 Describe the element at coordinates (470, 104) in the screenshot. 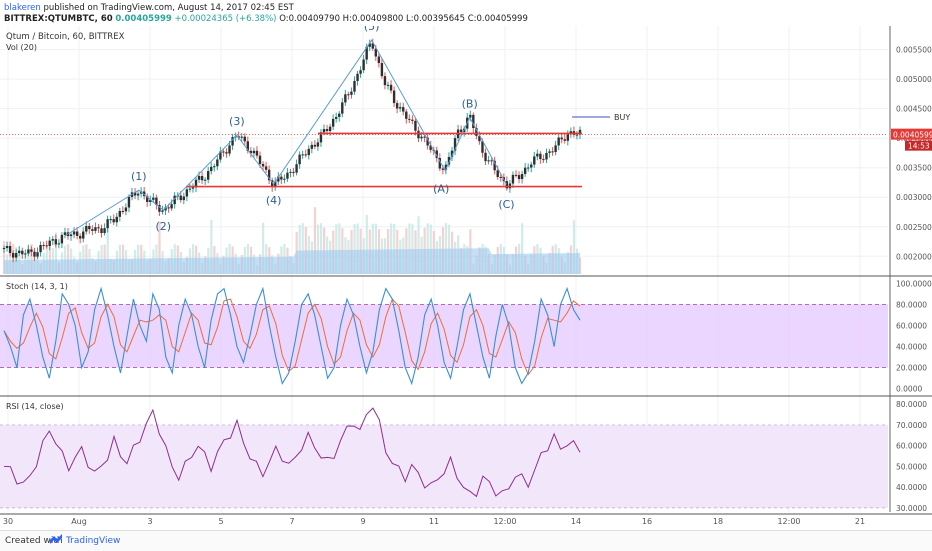

I see `wave-label: (B)` at that location.